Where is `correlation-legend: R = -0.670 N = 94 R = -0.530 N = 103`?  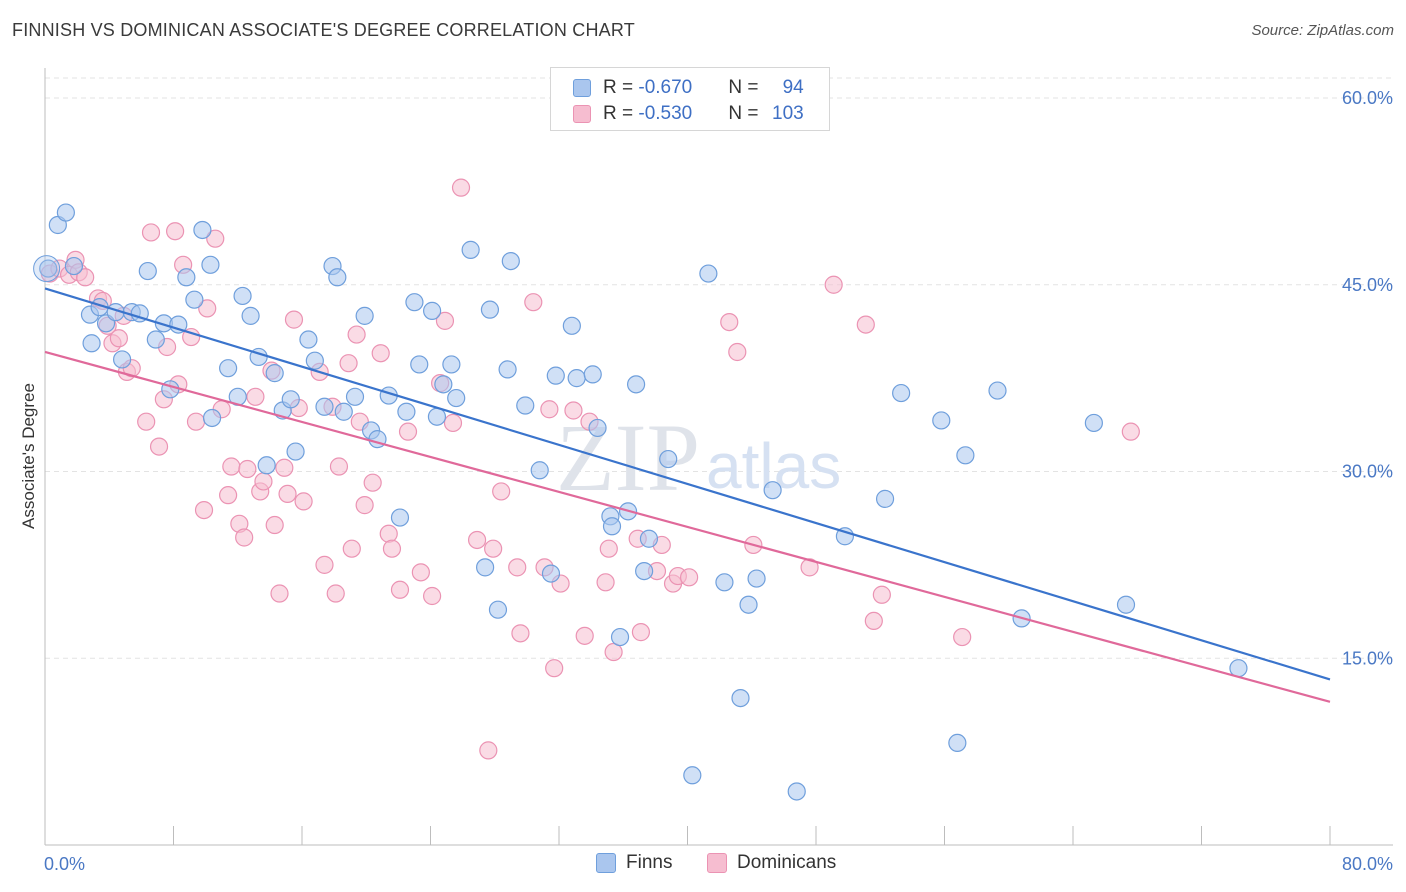
correlation-legend: R = -0.670 N = 94 R = -0.530 N = 103 is located at coordinates (690, 99).